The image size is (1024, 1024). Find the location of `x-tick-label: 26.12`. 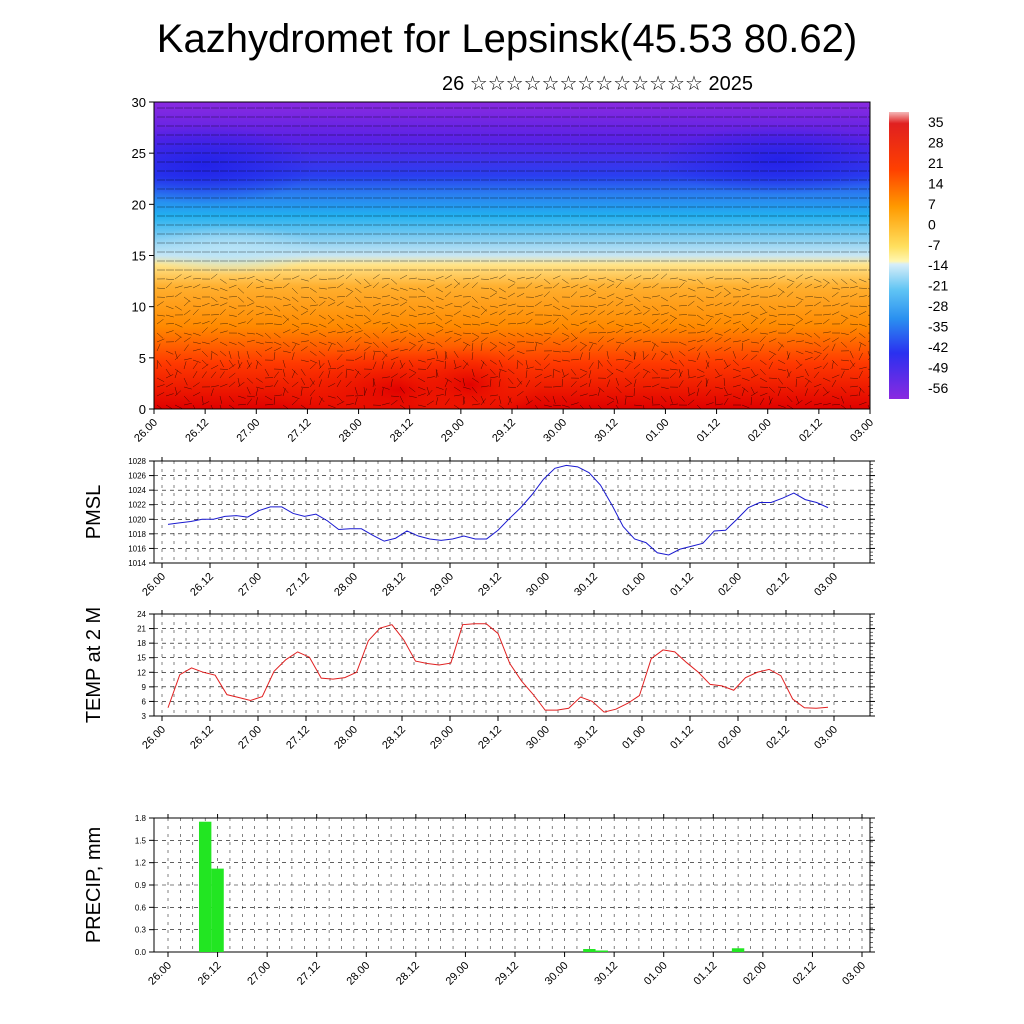

x-tick-label: 26.12 is located at coordinates (197, 431).